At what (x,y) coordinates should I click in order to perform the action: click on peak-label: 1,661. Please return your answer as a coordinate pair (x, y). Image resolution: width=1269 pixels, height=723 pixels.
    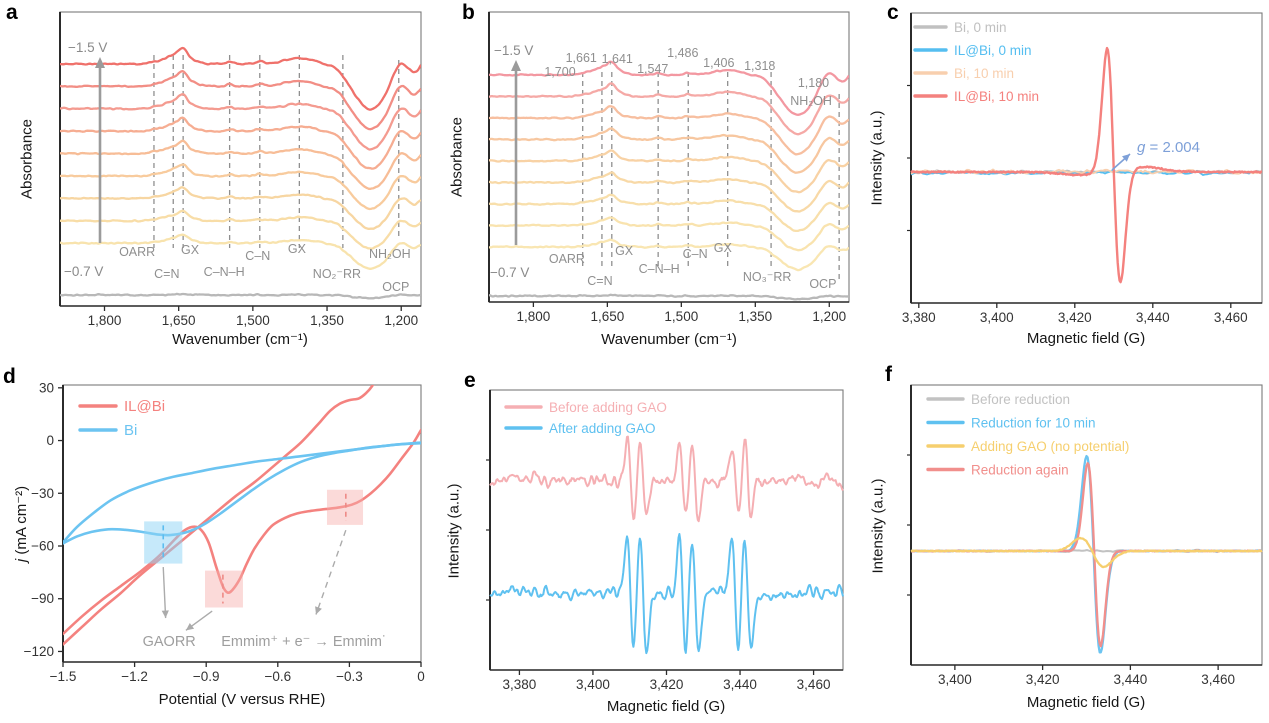
    Looking at the image, I should click on (581, 58).